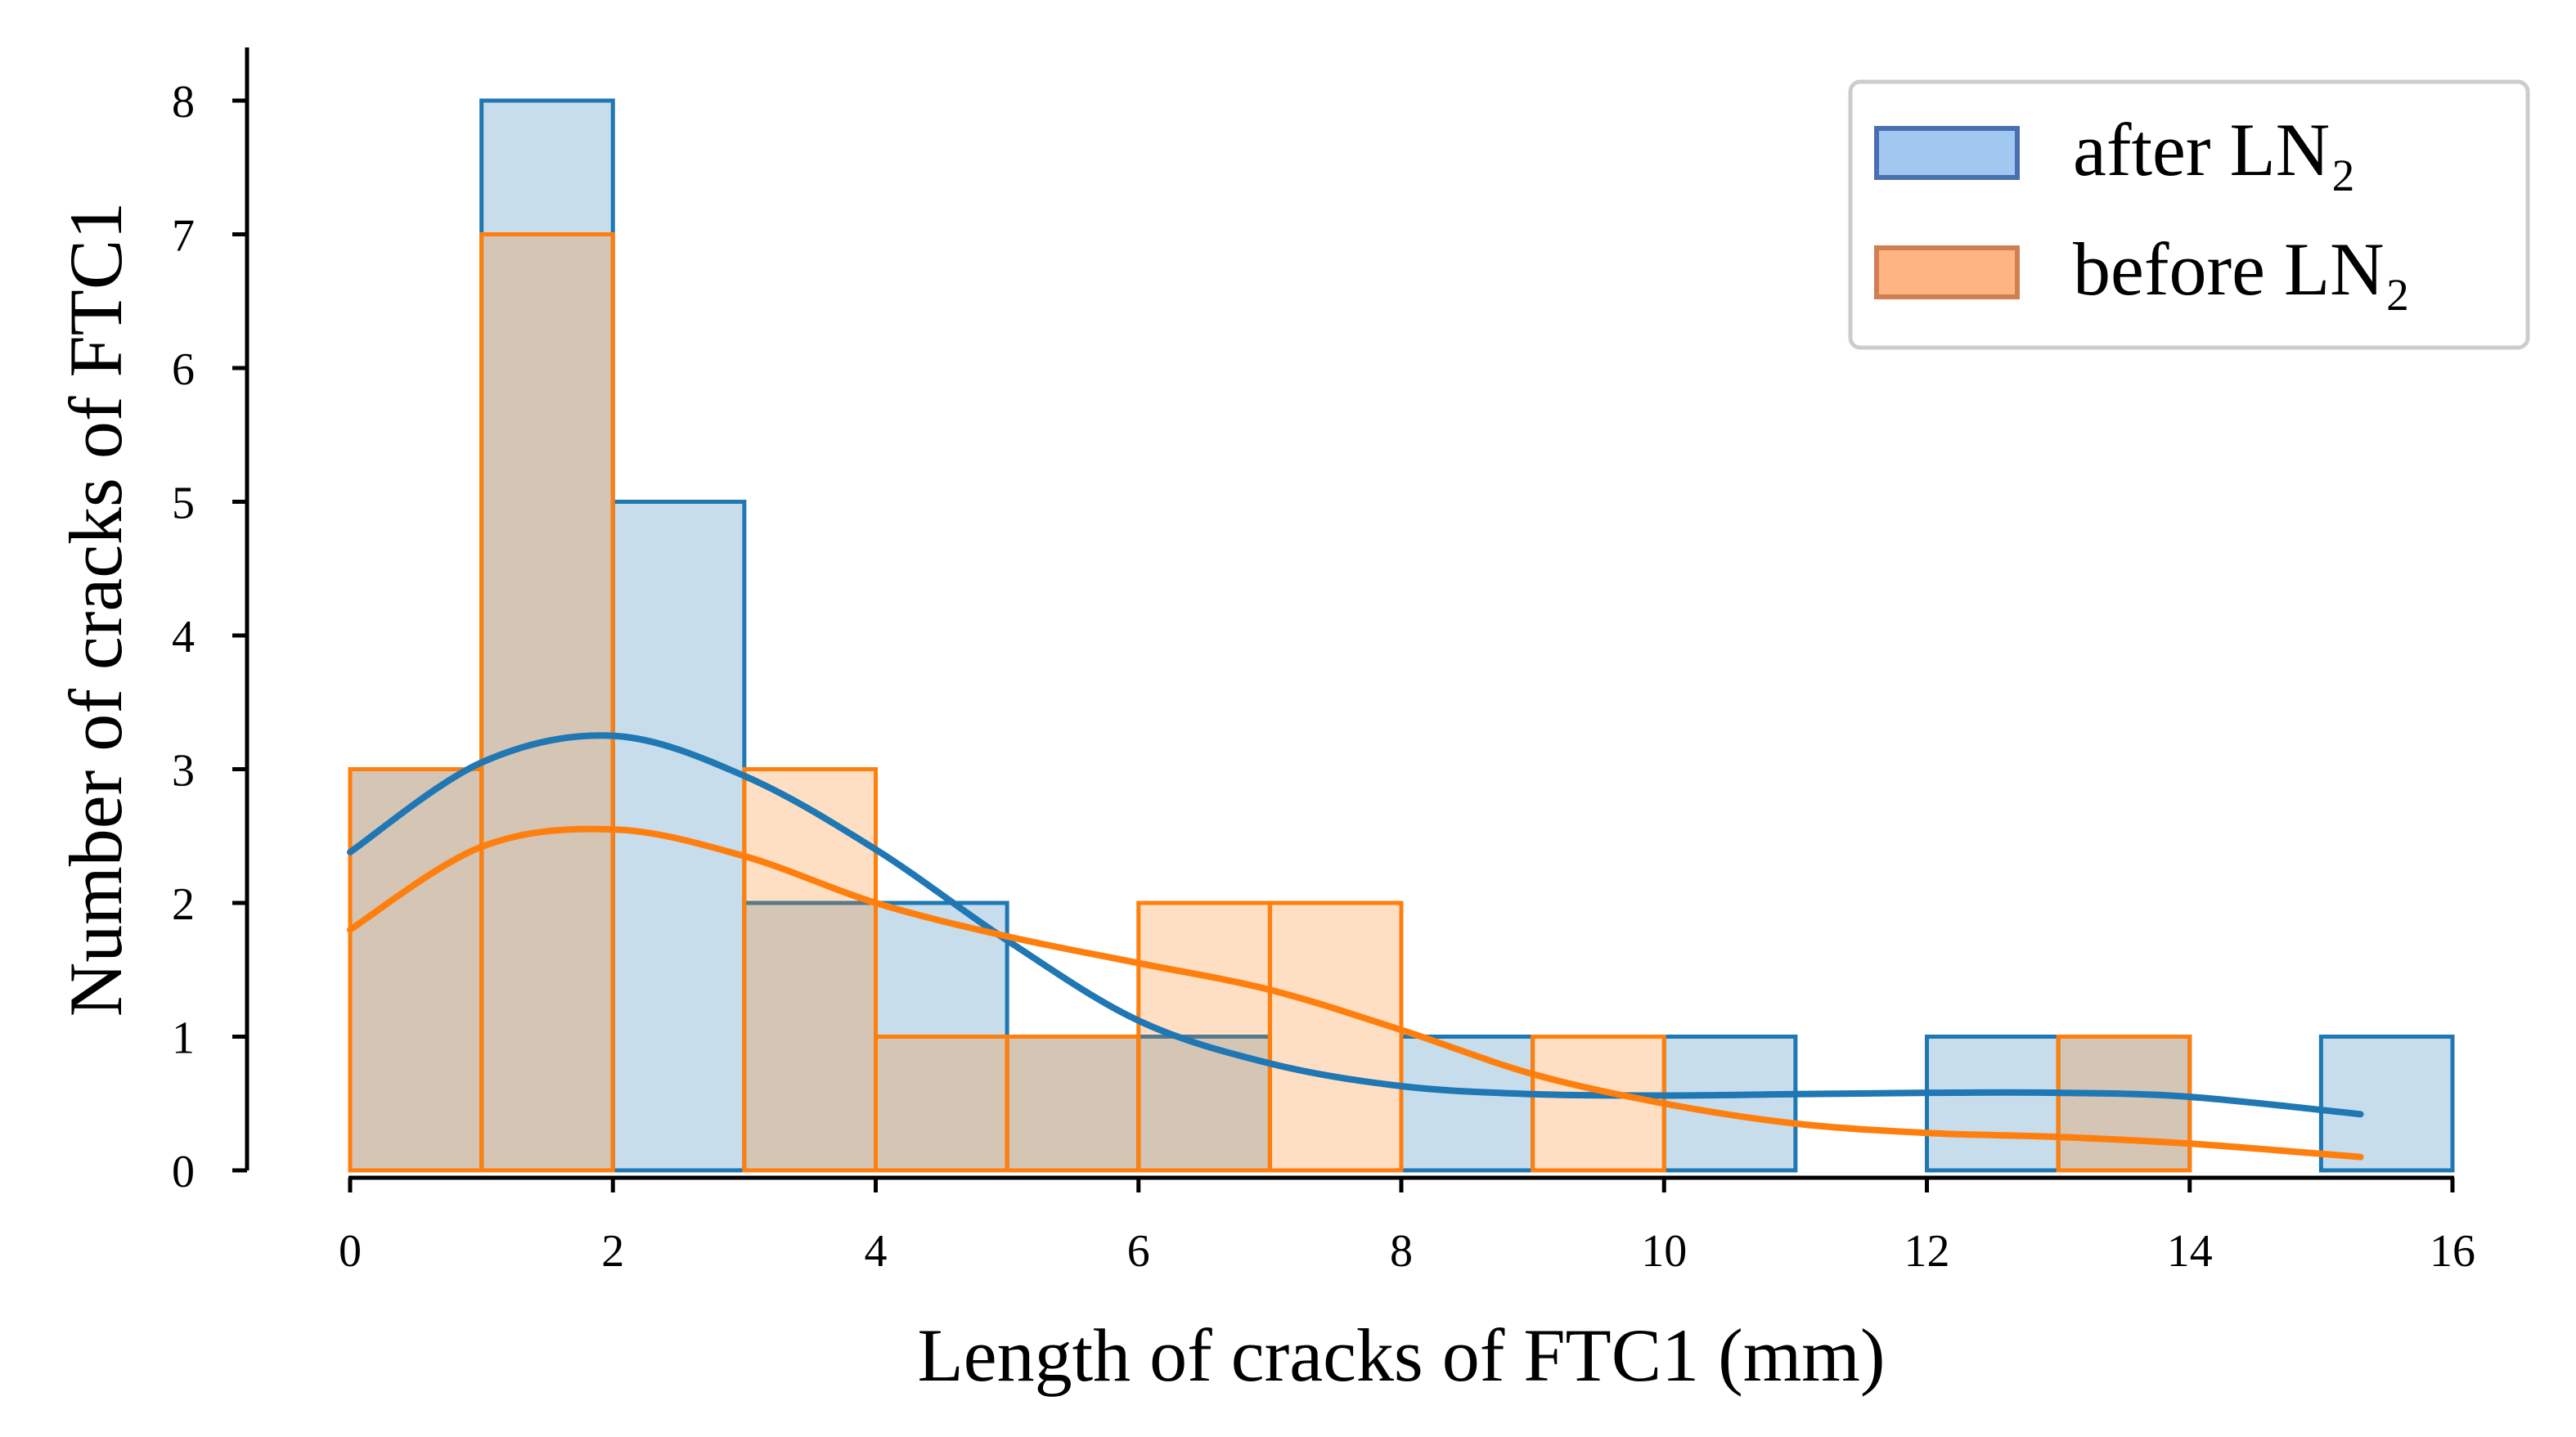 The width and height of the screenshot is (2576, 1437). Describe the element at coordinates (184, 637) in the screenshot. I see `y-tick-label-4: 4` at that location.